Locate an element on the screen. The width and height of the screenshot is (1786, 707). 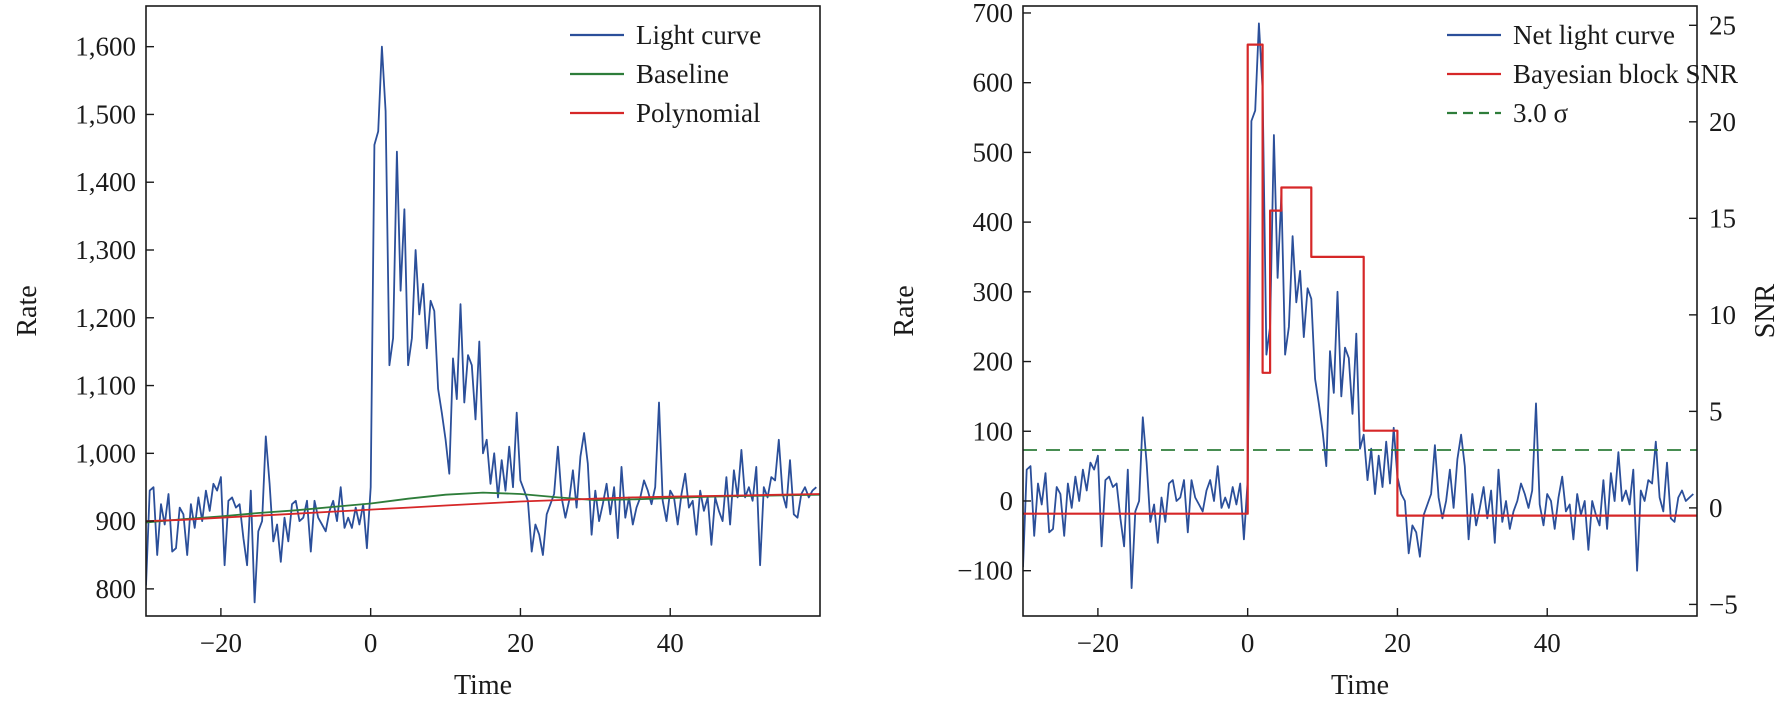
y-tick-label: −100 is located at coordinates (985, 571).